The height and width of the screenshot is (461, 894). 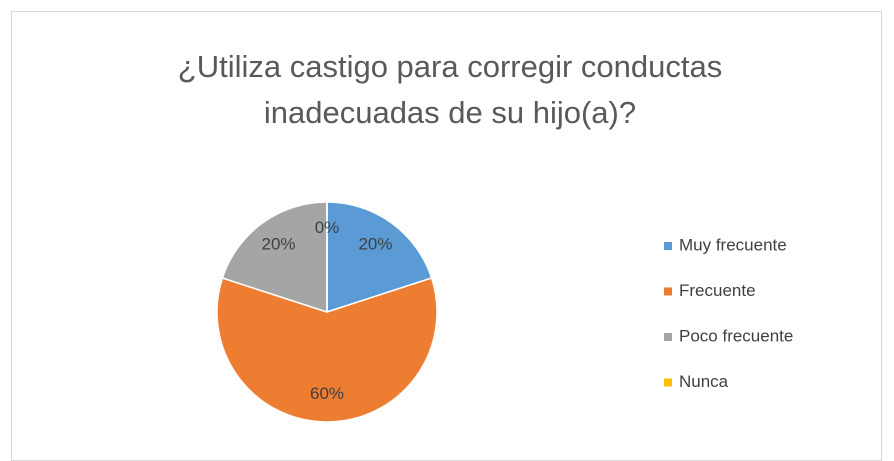 I want to click on legend-label: Frecuente, so click(x=717, y=290).